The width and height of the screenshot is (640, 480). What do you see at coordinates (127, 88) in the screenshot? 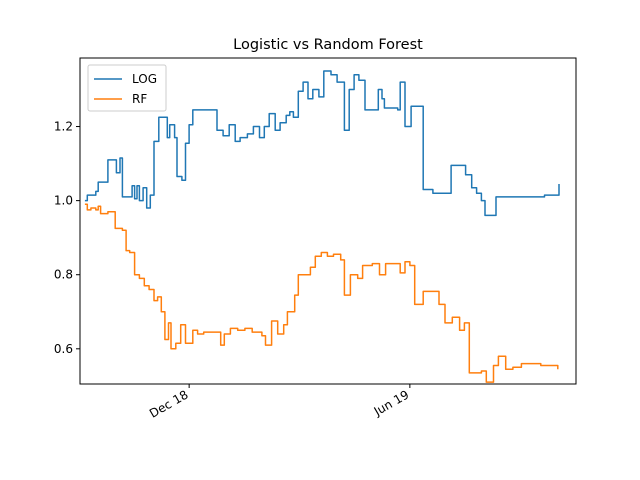
I see `legend: LOG RF` at bounding box center [127, 88].